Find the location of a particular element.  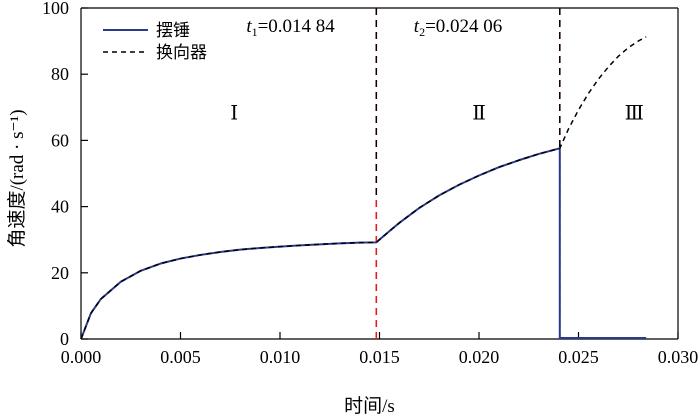

vline-annotation-1: t1=0.014 84 is located at coordinates (290, 27).